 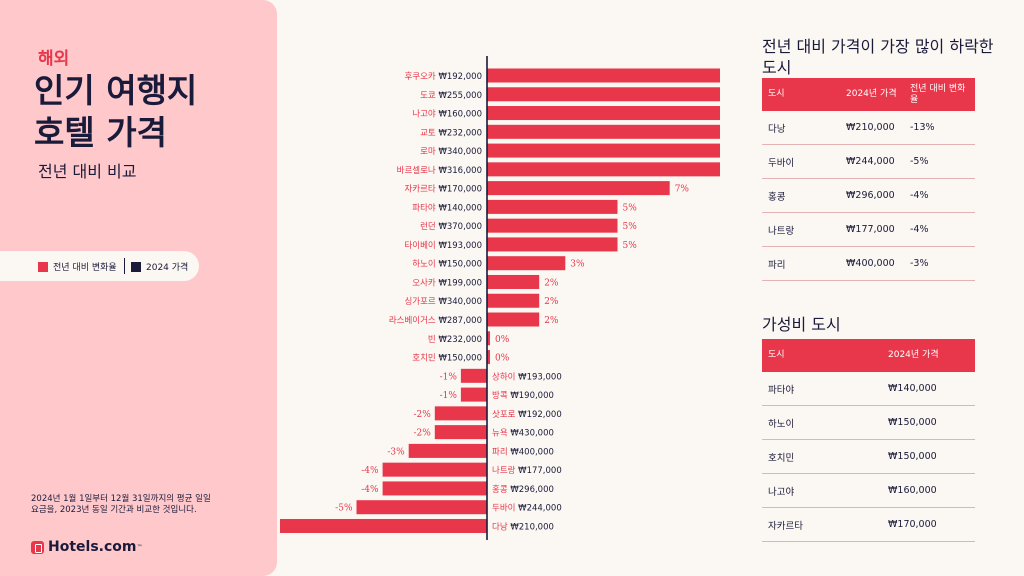 I want to click on kicker-label: 해외, so click(x=54, y=59).